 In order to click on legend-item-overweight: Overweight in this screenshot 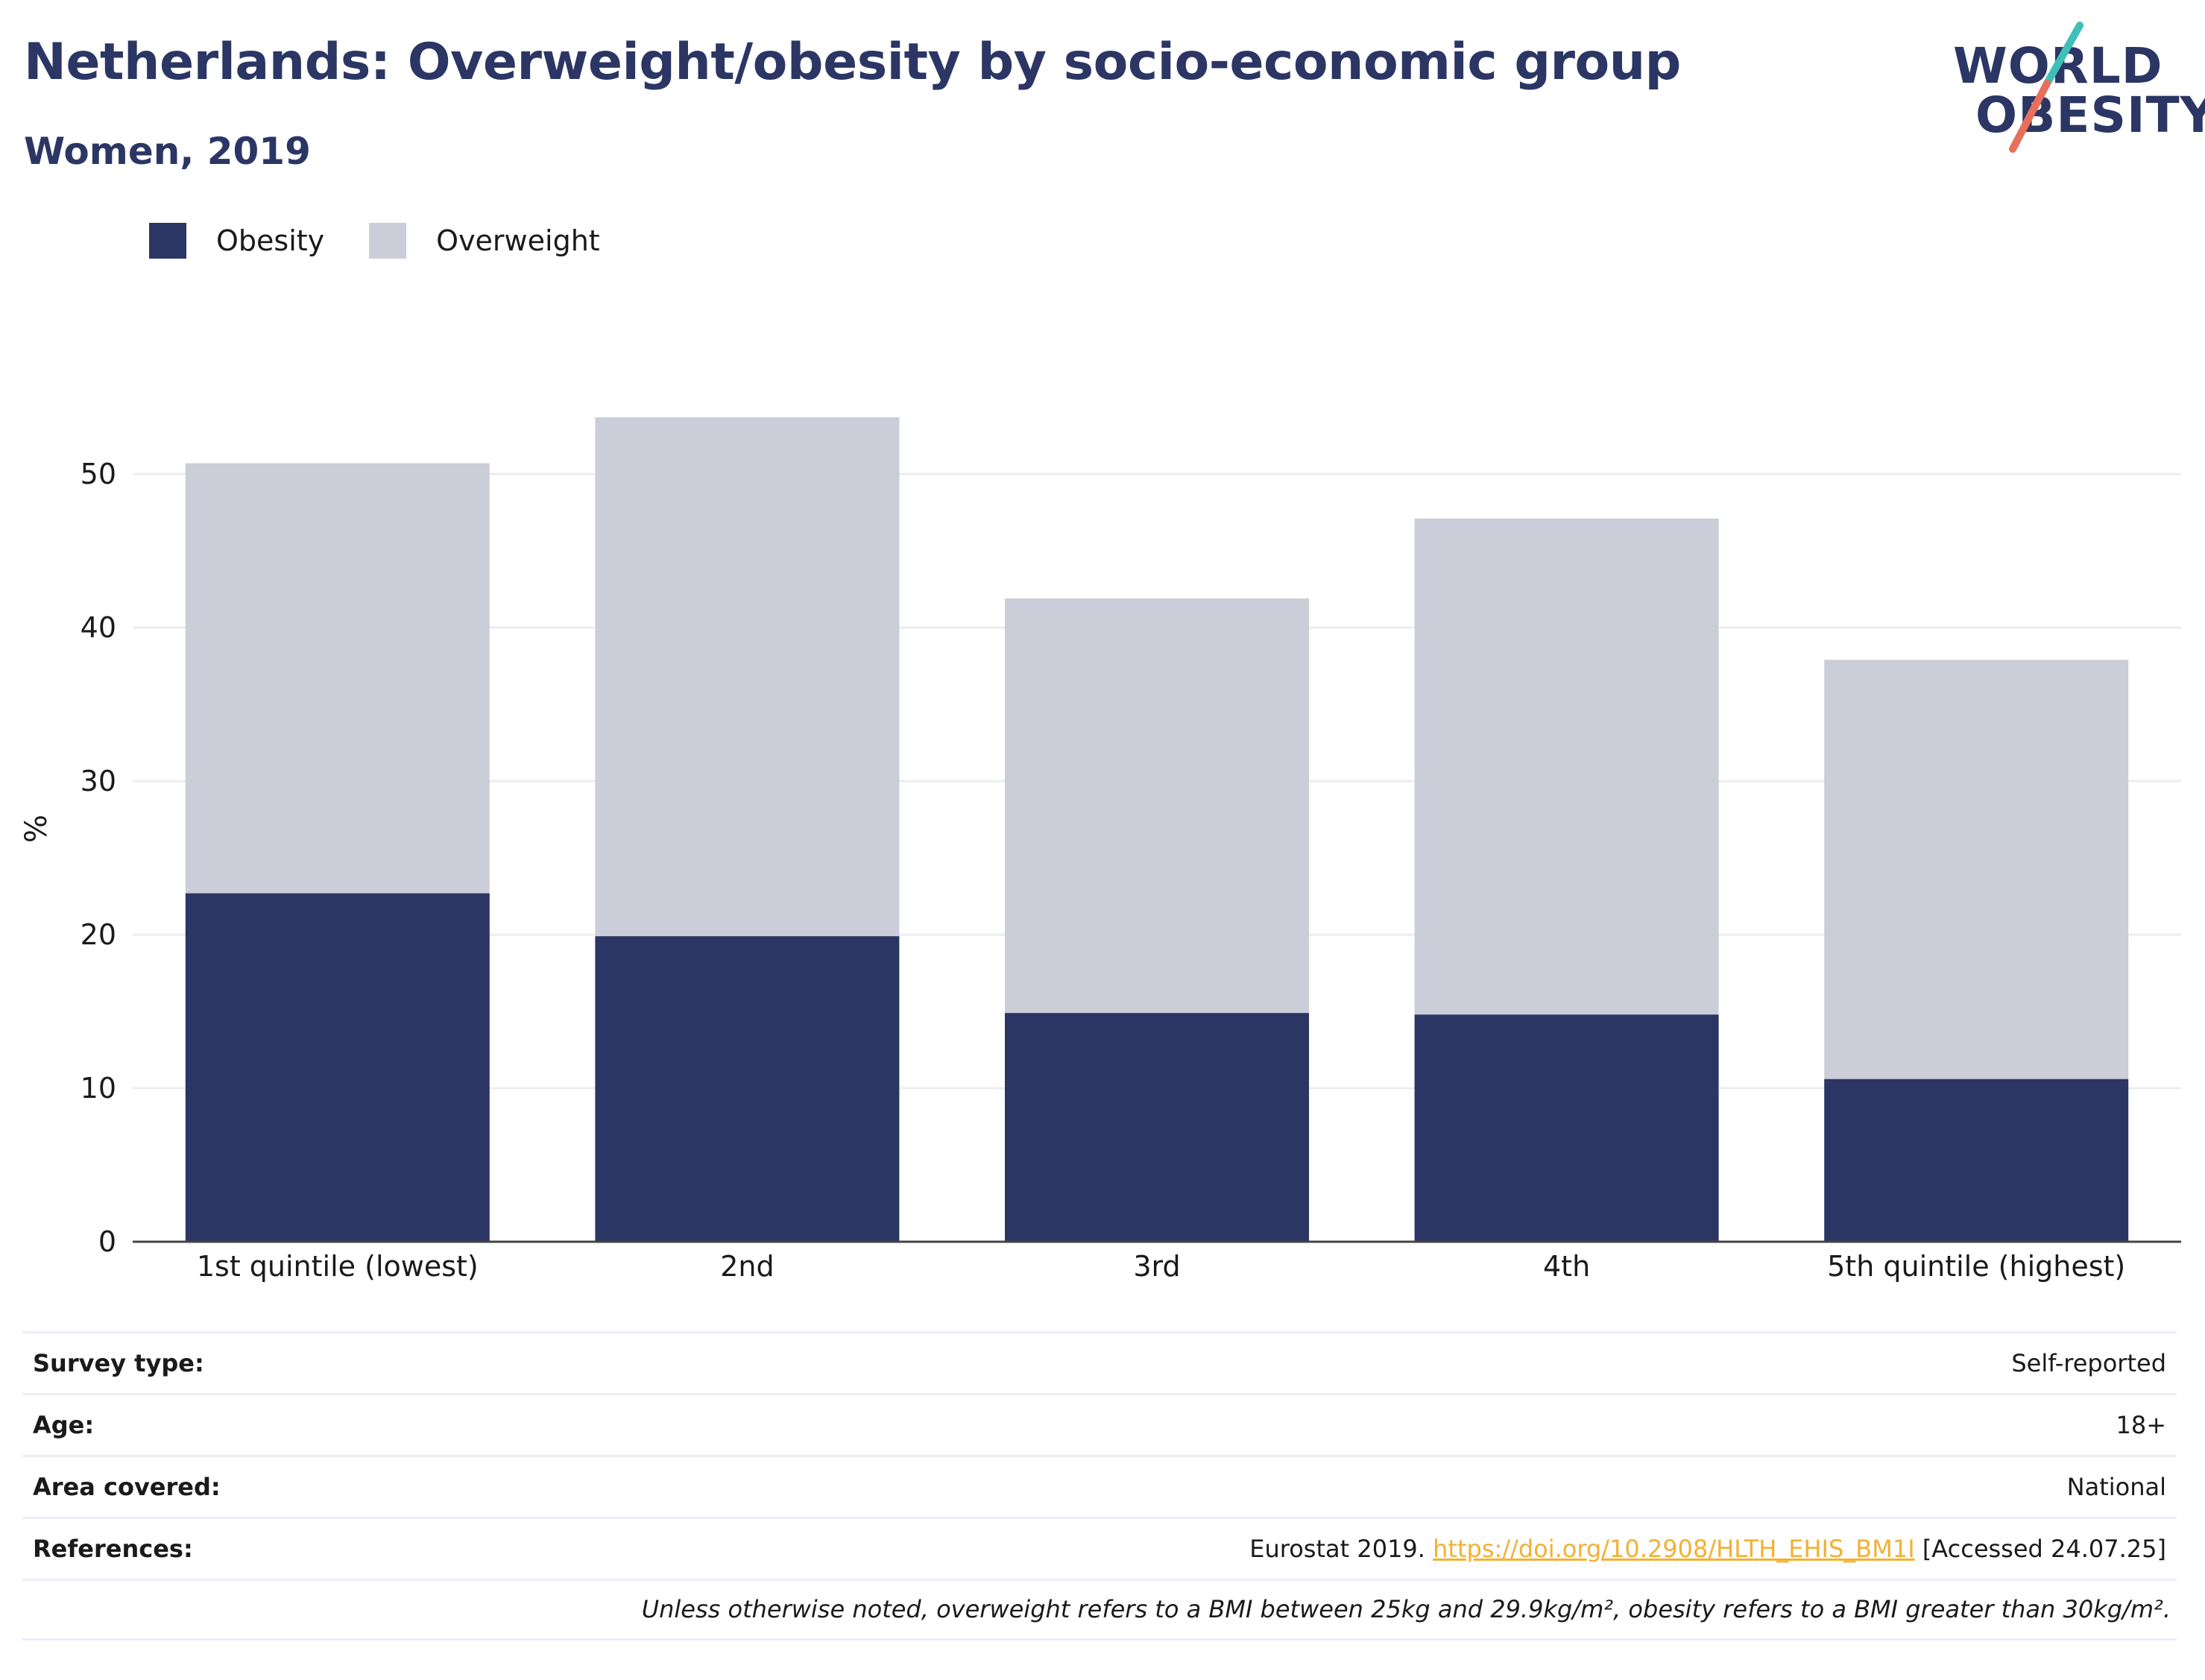, I will do `click(484, 241)`.